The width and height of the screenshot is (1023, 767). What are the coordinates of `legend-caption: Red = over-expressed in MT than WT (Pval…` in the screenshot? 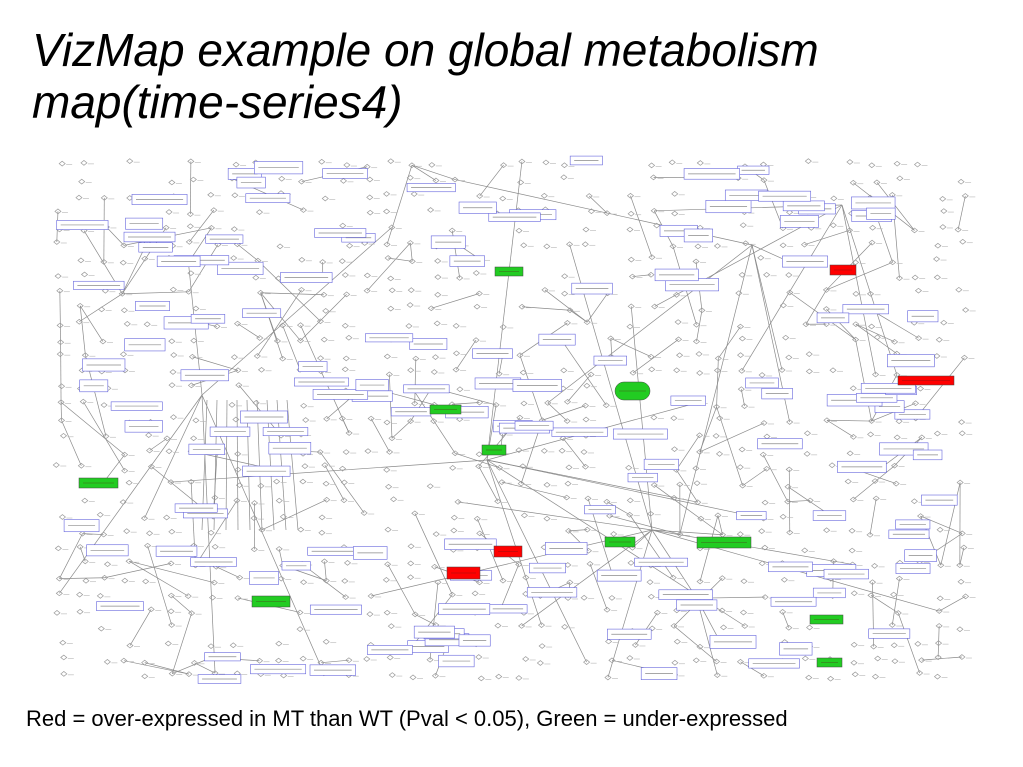 It's located at (407, 718).